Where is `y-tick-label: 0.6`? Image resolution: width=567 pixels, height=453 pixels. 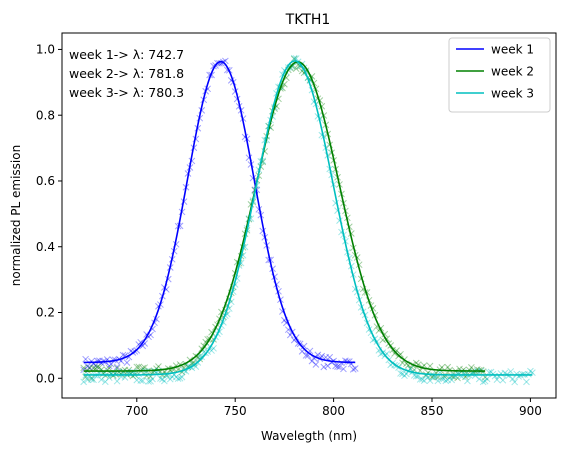 y-tick-label: 0.6 is located at coordinates (45, 181).